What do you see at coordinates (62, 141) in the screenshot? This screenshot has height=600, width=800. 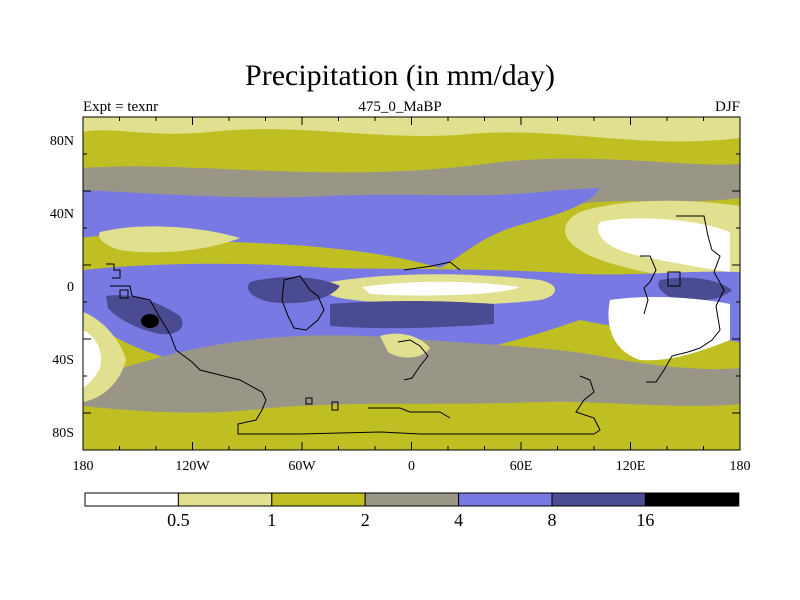 I see `lat-label-80n: 80N` at bounding box center [62, 141].